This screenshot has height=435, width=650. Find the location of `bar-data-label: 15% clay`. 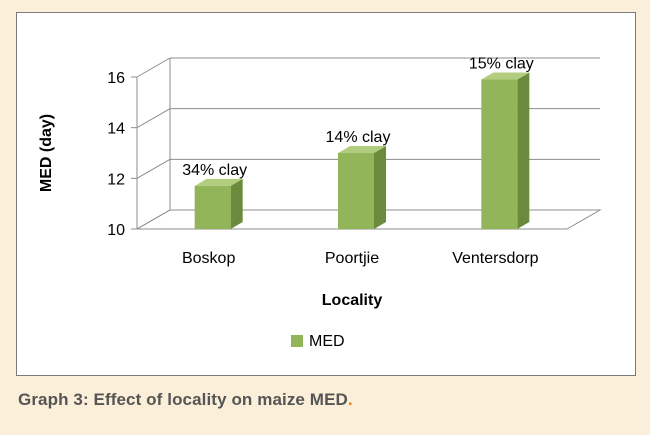

bar-data-label: 15% clay is located at coordinates (501, 64).